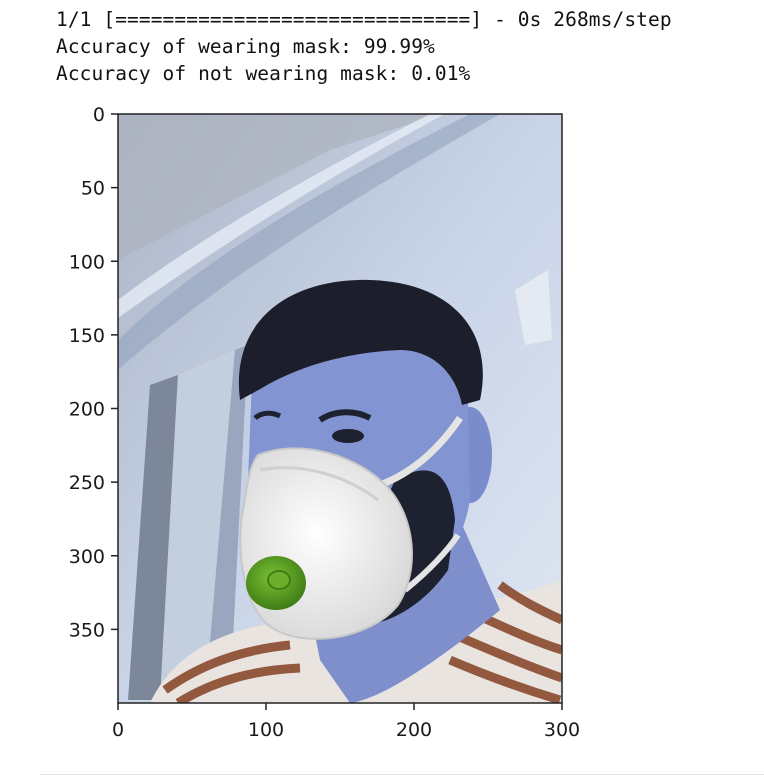 This screenshot has width=764, height=780. Describe the element at coordinates (93, 372) in the screenshot. I see `y-axis: 0 50 100 150 200 250 300 350` at that location.